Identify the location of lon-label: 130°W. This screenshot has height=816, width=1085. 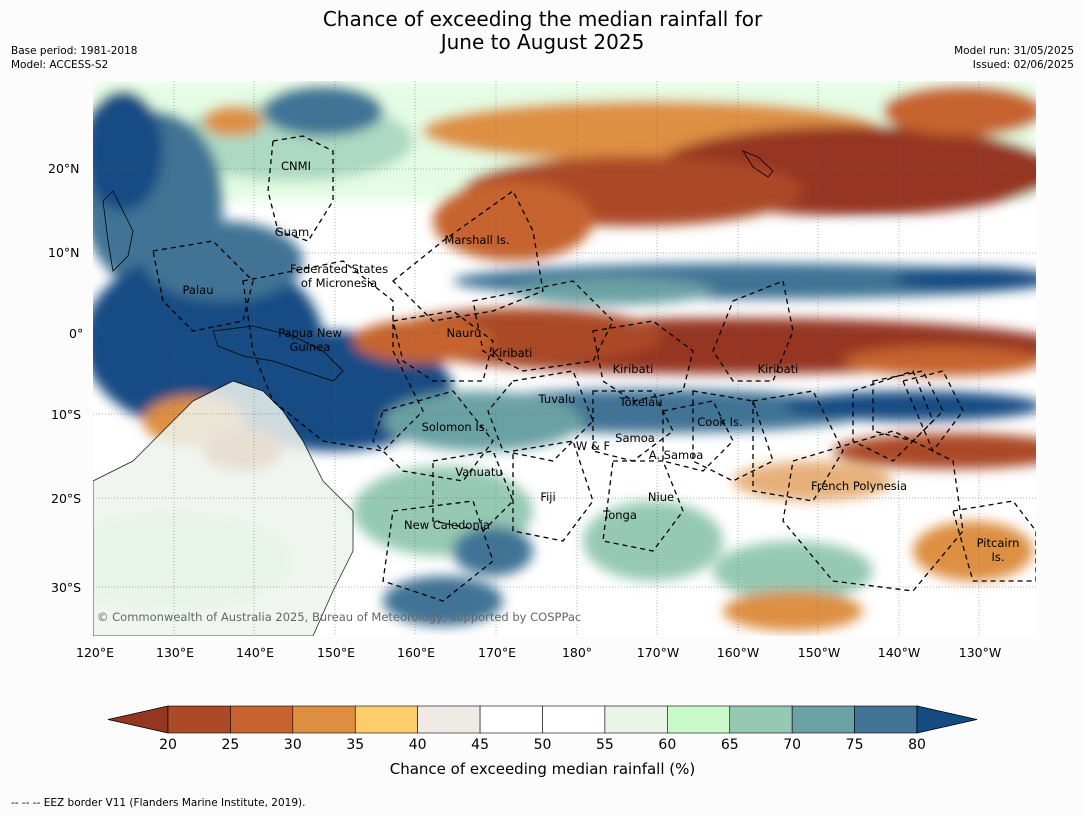
(980, 652).